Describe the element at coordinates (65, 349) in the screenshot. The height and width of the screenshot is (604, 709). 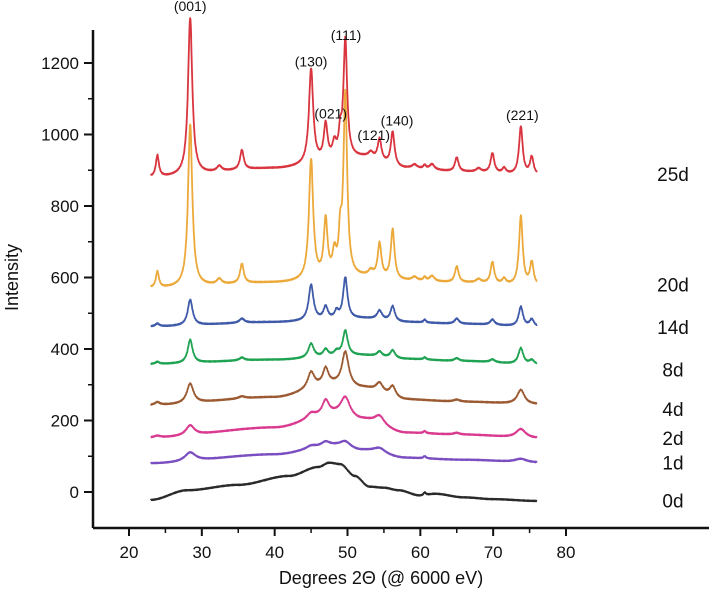
I see `y-tick-label: 400` at that location.